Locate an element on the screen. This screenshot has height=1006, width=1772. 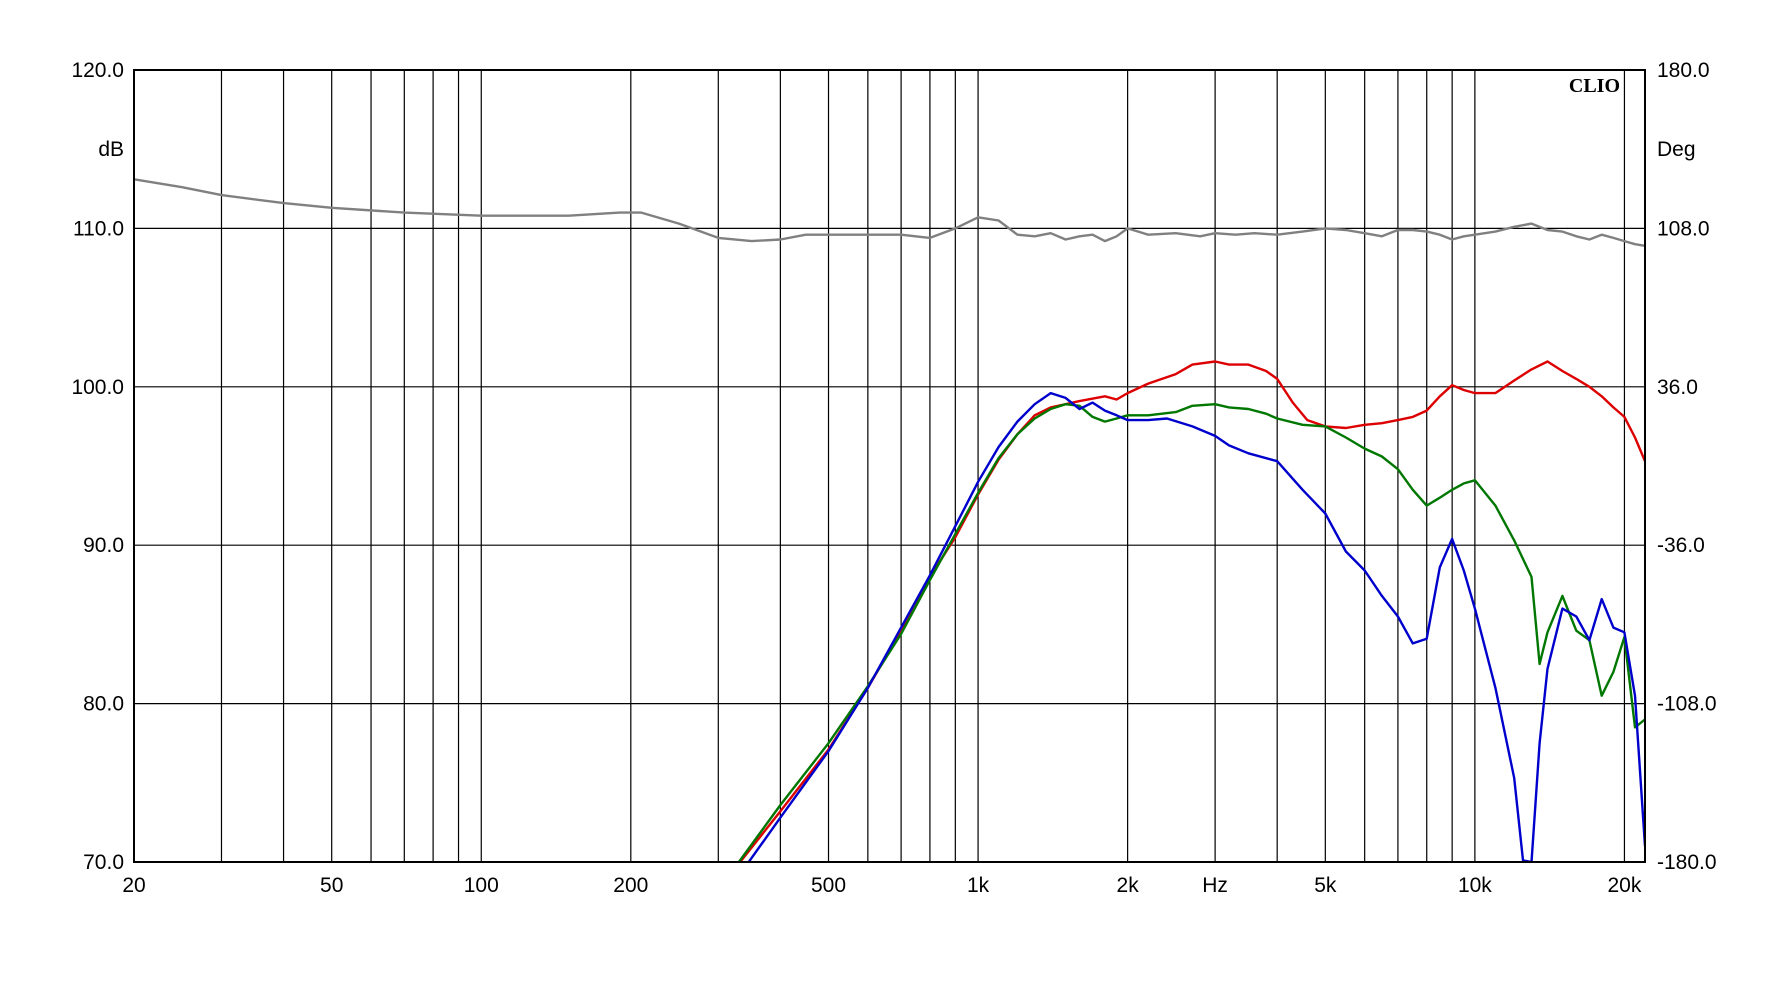
brand-label: CLIO is located at coordinates (1594, 86).